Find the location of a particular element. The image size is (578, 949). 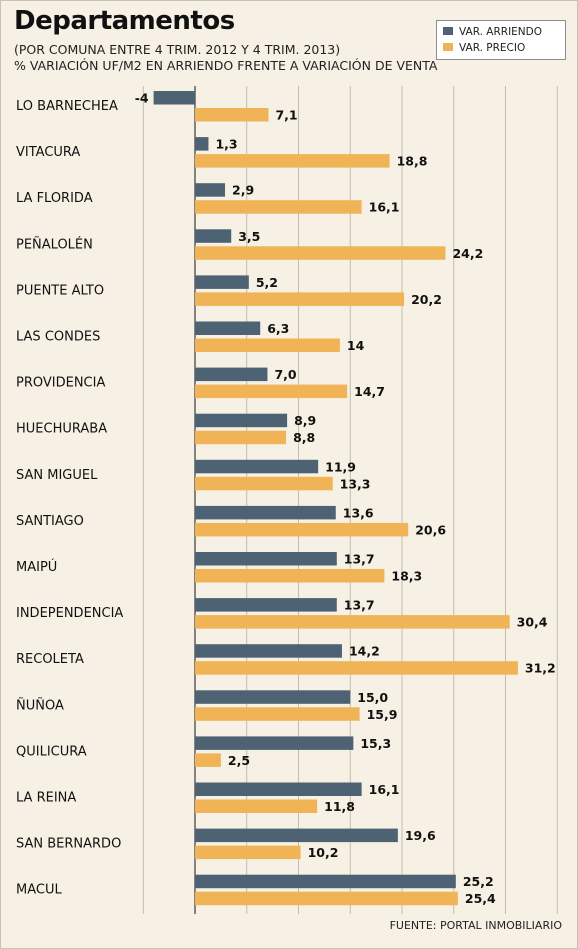

value-label-precio: 24,2 is located at coordinates (467, 253).